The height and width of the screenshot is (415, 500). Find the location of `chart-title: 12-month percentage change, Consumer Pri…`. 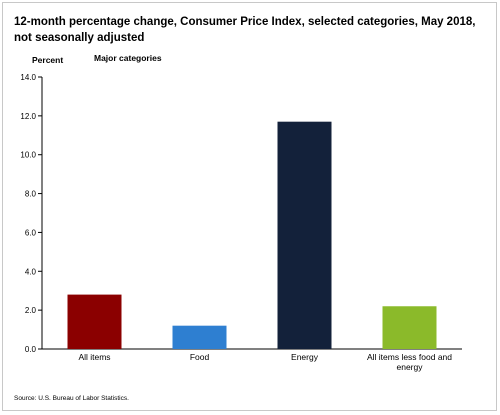

chart-title: 12-month percentage change, Consumer Pri… is located at coordinates (245, 30).